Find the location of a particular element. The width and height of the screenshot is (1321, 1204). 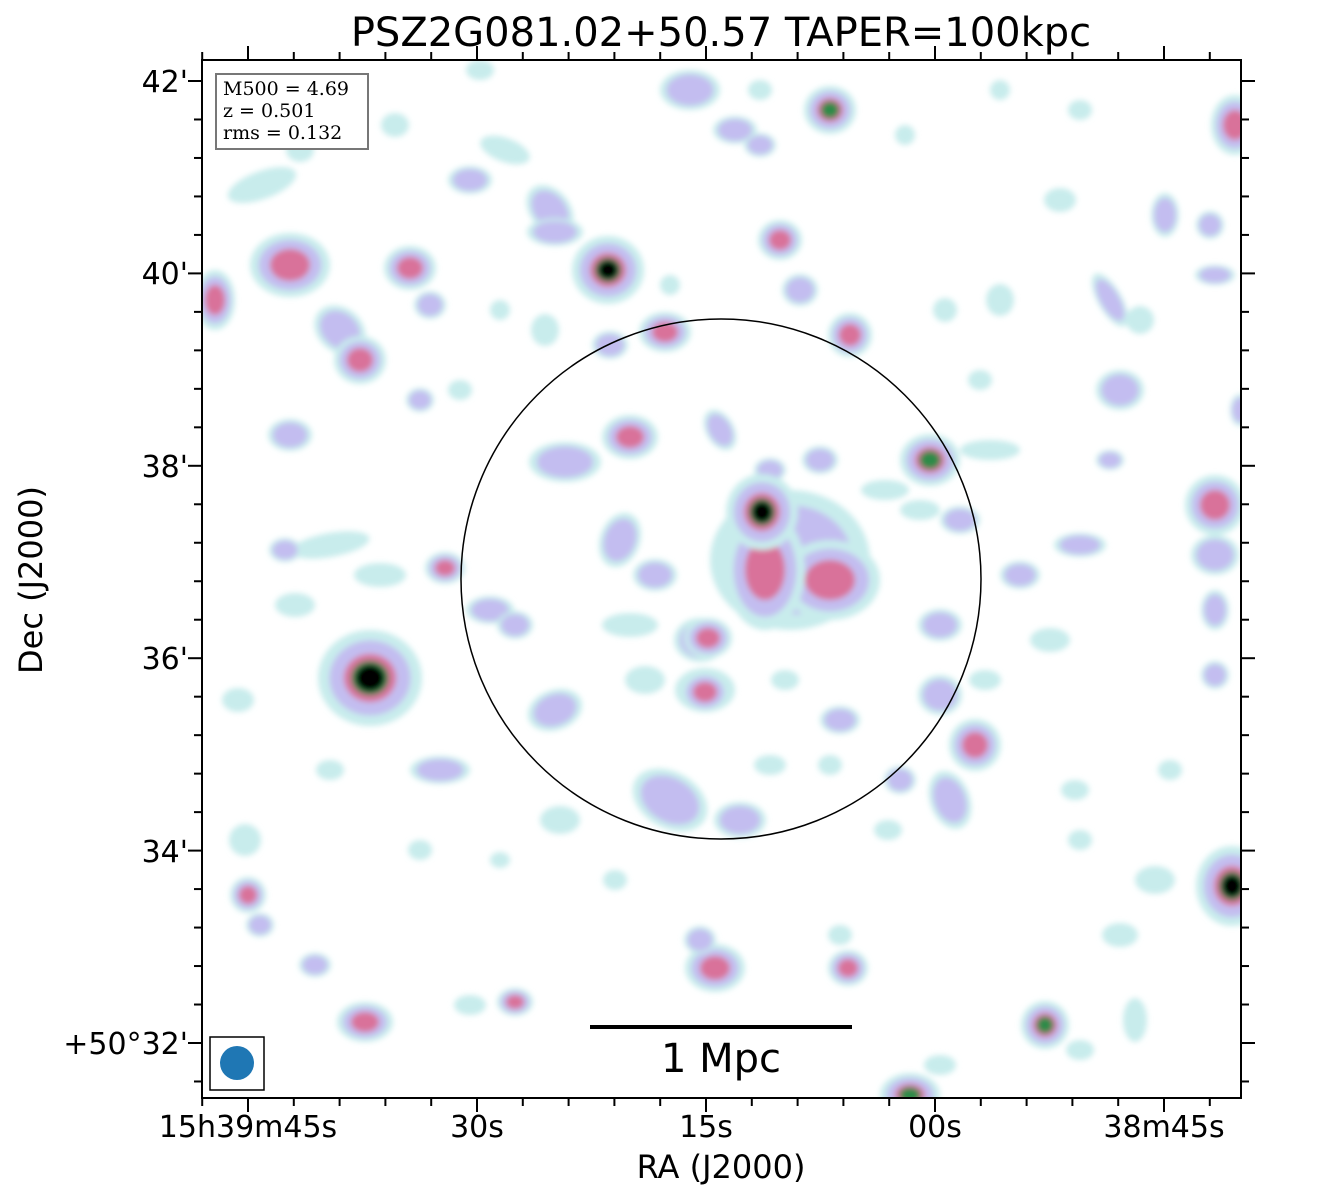

info-box is located at coordinates (292, 111).